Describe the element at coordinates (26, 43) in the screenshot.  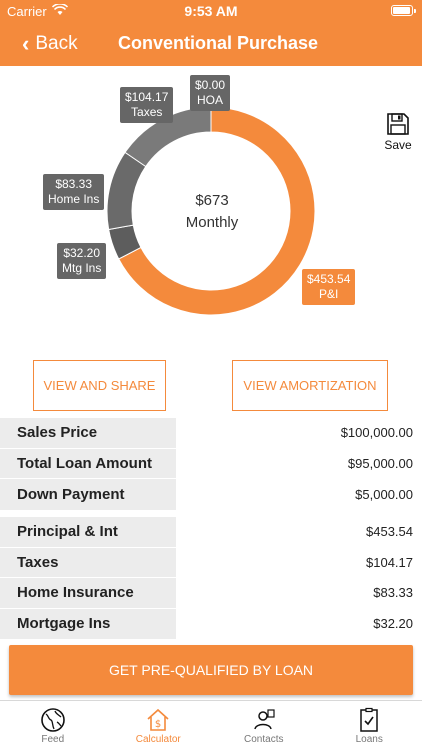
I see `chevron-left-icon: ‹` at that location.